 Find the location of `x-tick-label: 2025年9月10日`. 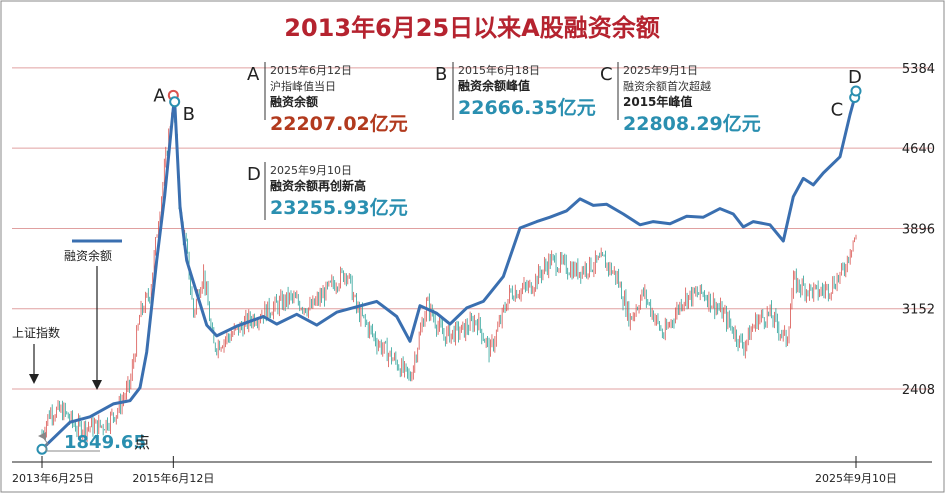

x-tick-label: 2025年9月10日 is located at coordinates (856, 478).